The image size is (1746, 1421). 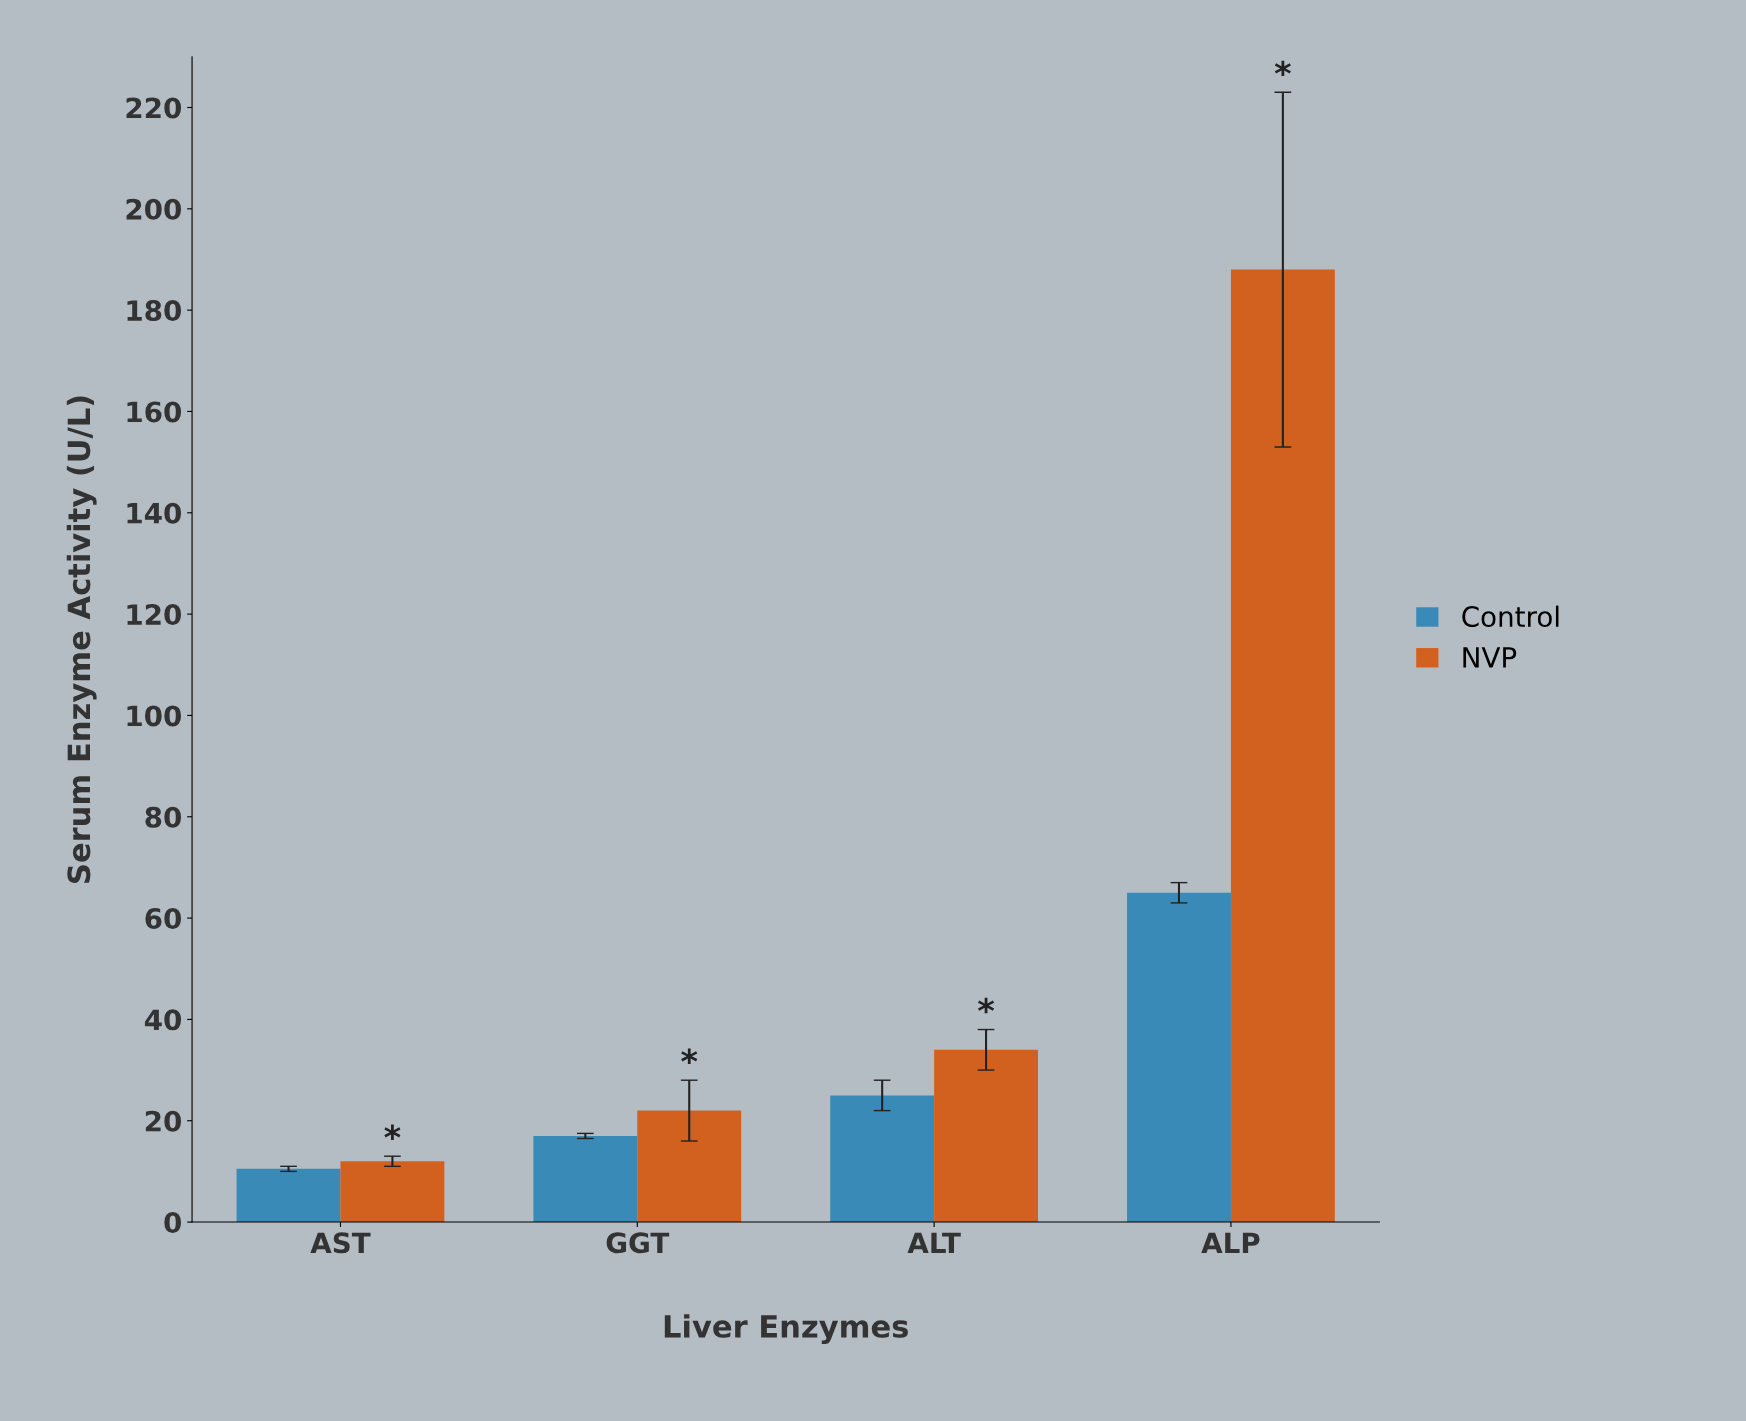 I want to click on legend-label: Control, so click(x=1510, y=616).